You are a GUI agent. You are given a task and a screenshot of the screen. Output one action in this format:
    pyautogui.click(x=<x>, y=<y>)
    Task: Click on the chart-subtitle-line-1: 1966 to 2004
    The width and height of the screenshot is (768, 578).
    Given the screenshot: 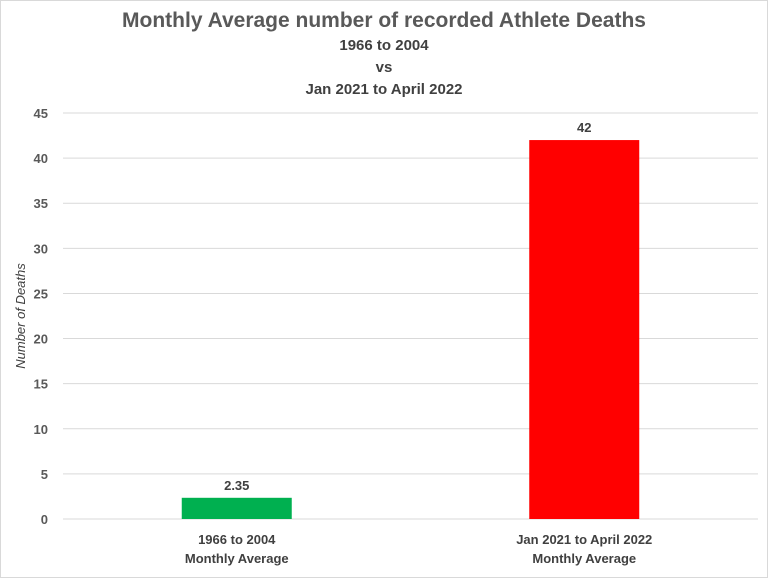 What is the action you would take?
    pyautogui.click(x=384, y=45)
    